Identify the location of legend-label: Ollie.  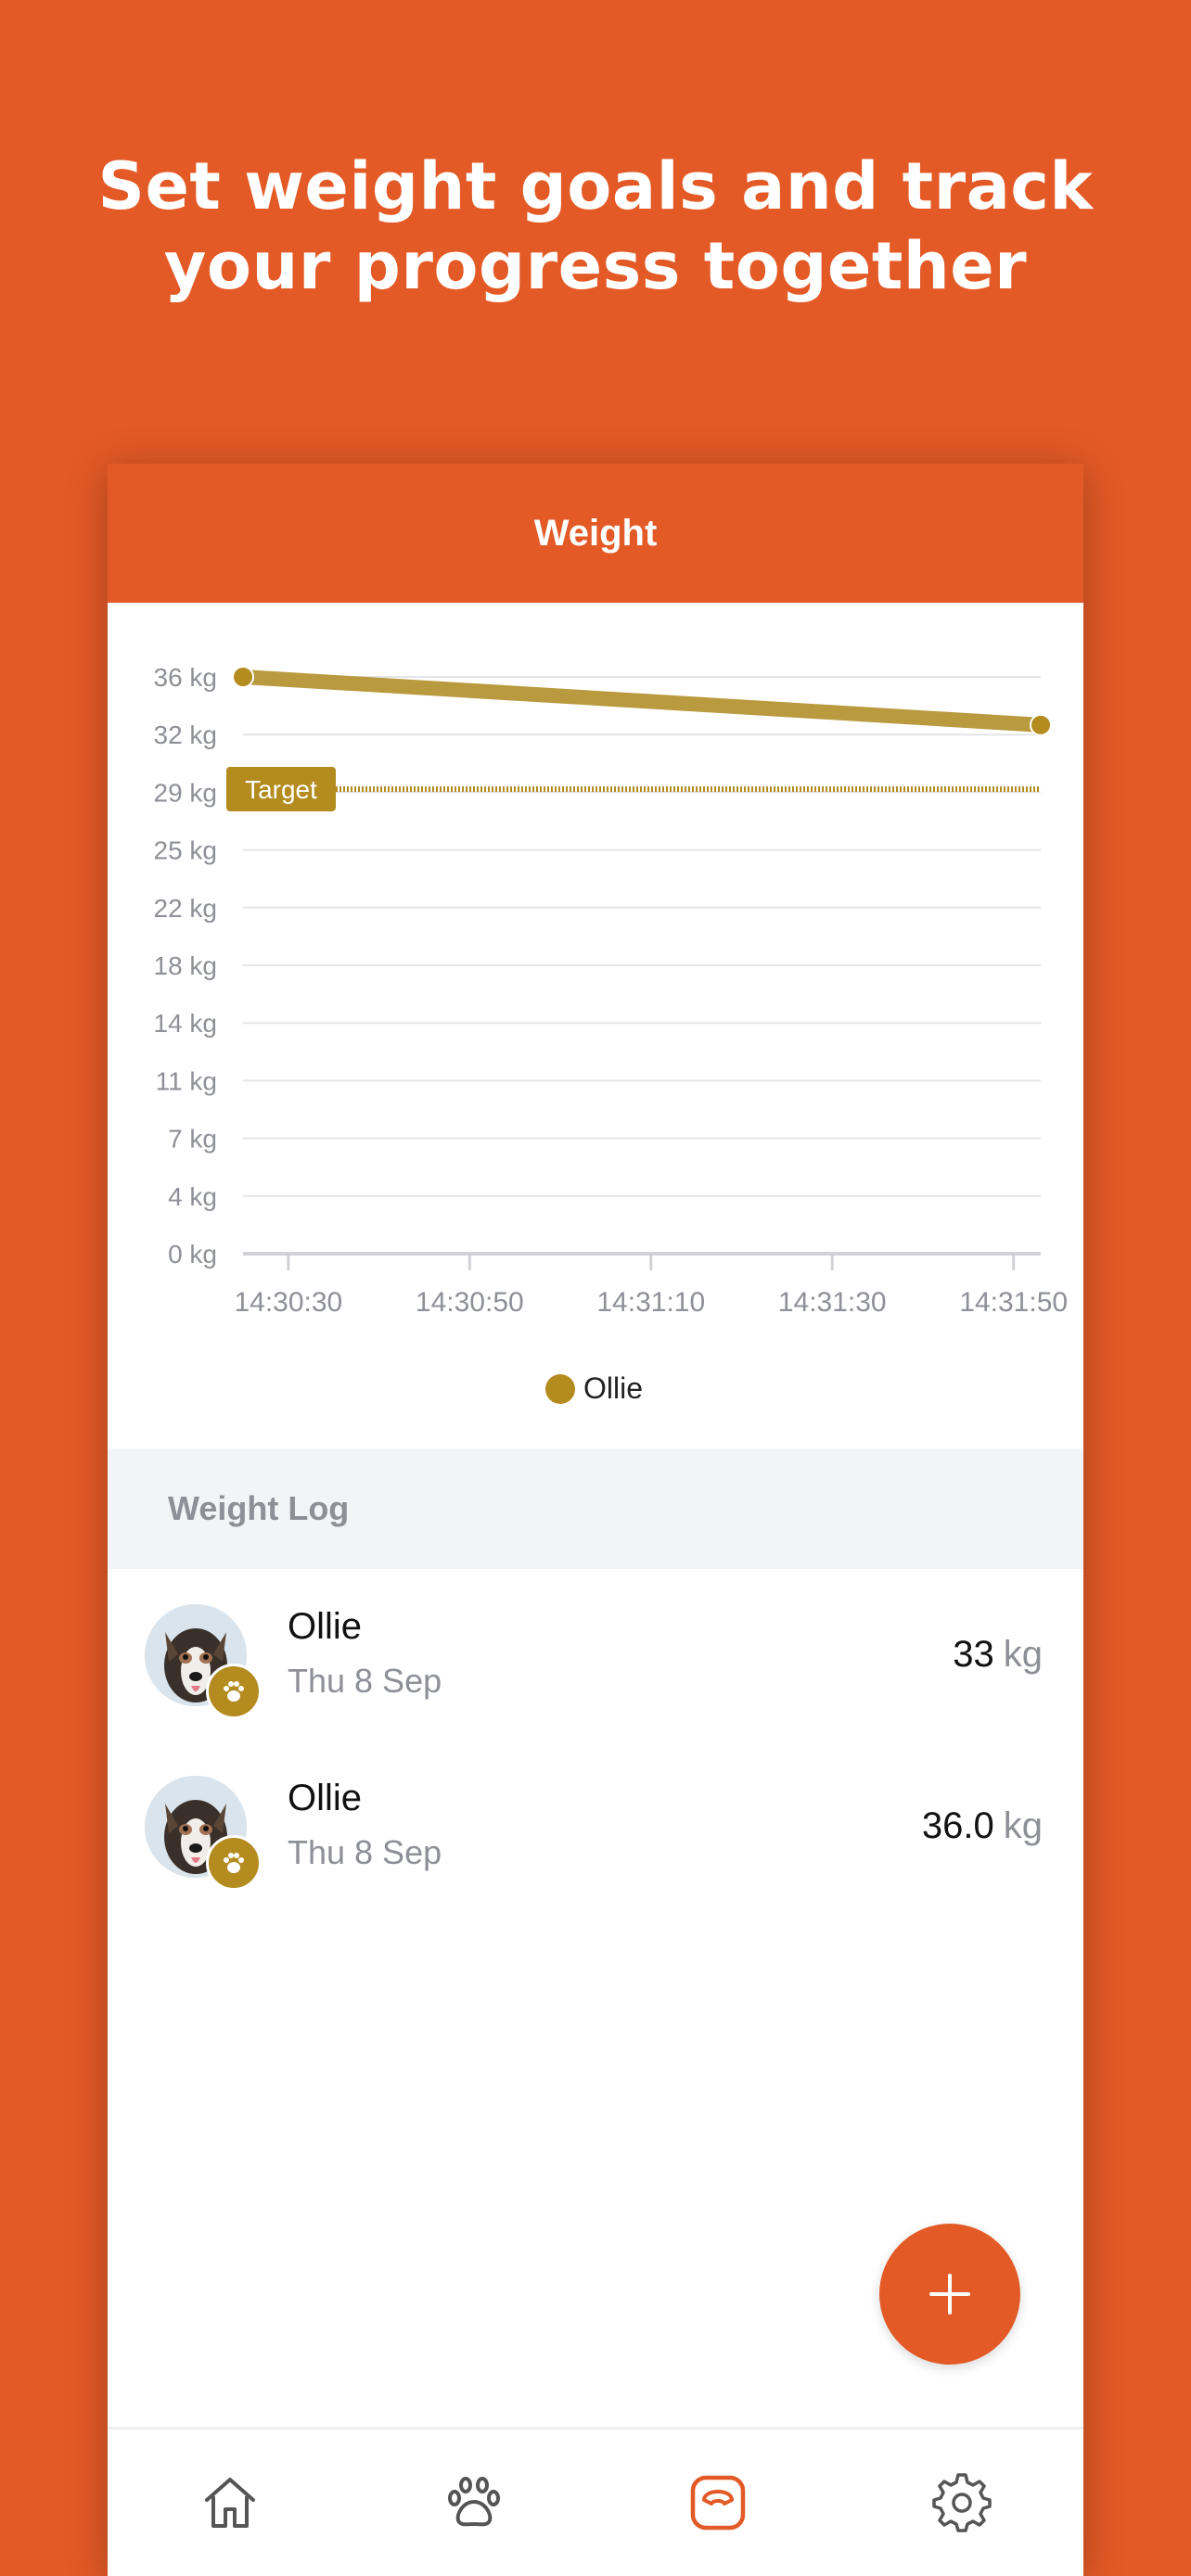
(613, 1388).